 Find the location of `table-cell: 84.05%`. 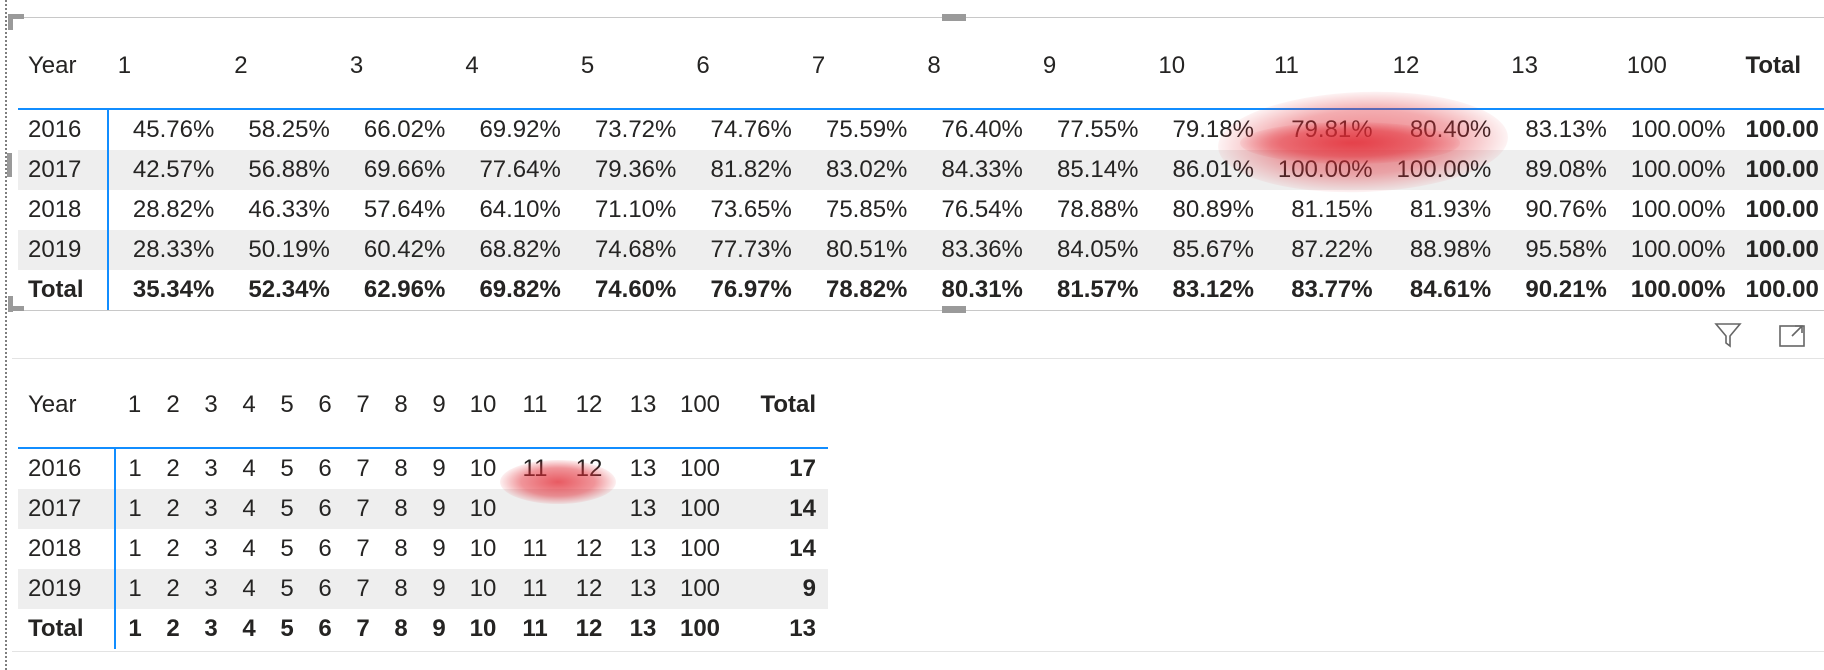

table-cell: 84.05% is located at coordinates (1090, 250).